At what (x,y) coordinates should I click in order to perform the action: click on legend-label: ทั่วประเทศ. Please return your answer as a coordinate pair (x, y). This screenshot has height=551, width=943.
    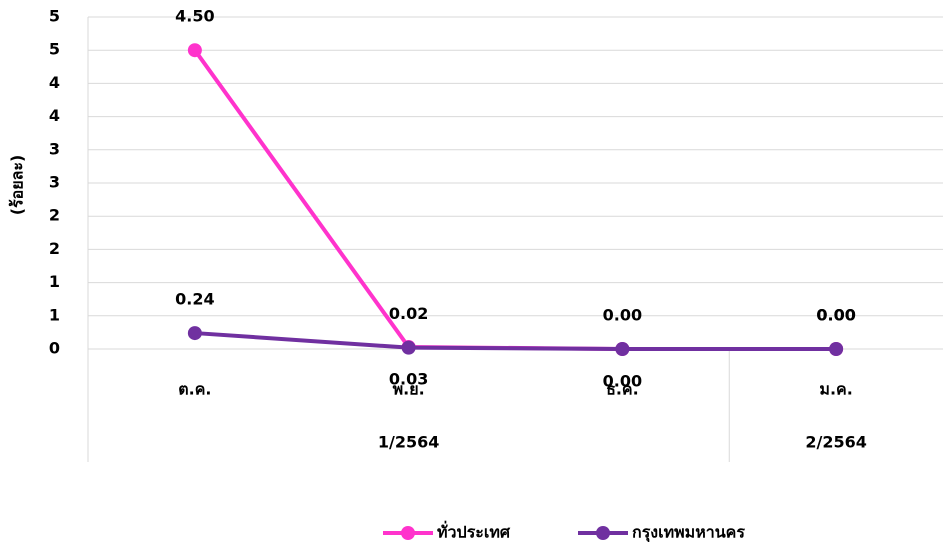
    Looking at the image, I should click on (474, 531).